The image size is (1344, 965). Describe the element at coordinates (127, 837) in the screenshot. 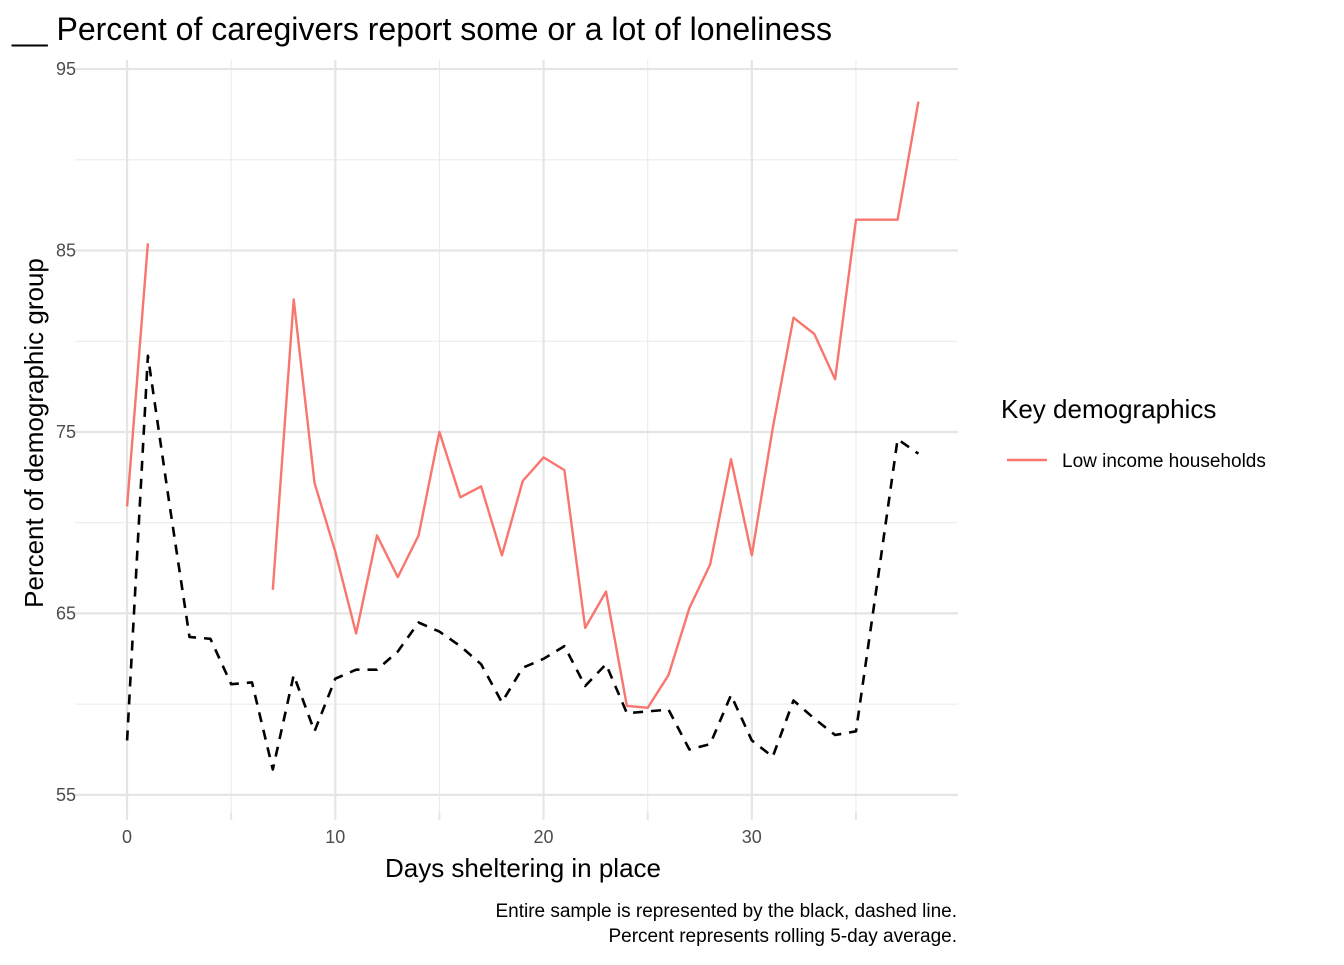

I see `x-tick-label: 0` at that location.